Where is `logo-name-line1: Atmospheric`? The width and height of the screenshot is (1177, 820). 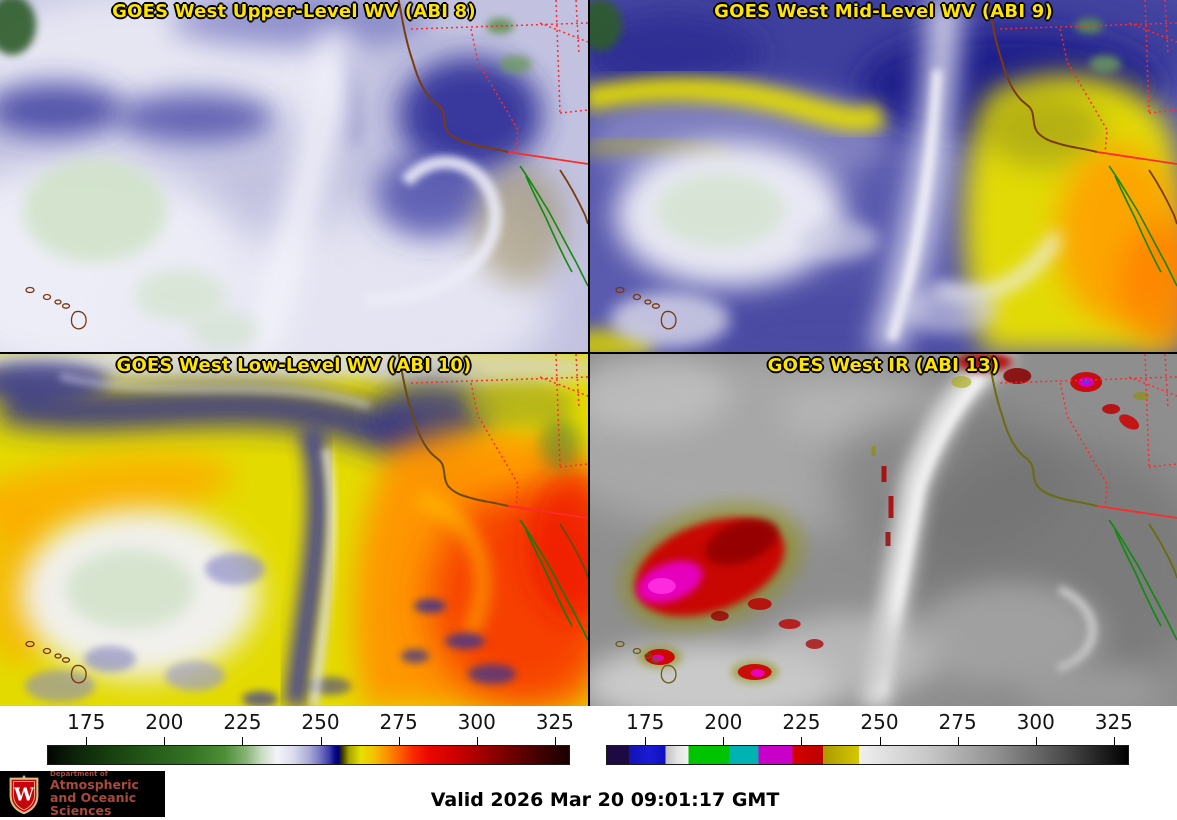
logo-name-line1: Atmospheric is located at coordinates (94, 784).